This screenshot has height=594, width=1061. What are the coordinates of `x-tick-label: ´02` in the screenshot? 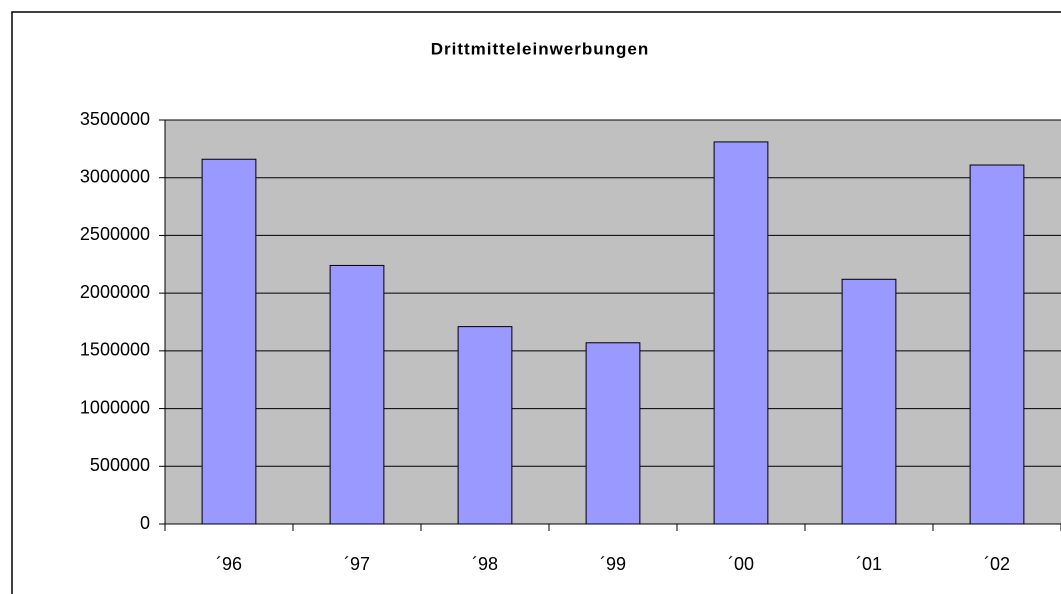 It's located at (997, 564).